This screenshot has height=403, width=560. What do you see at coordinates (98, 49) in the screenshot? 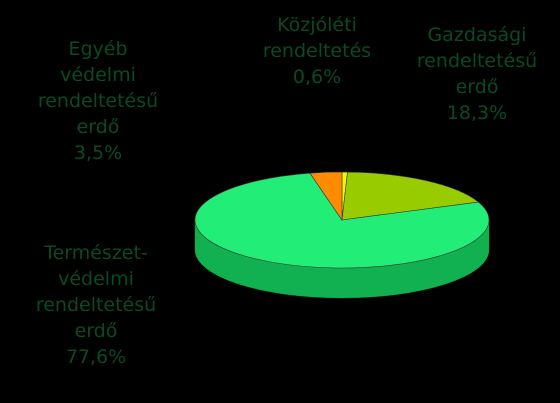
I see `label-line: Egyéb` at bounding box center [98, 49].